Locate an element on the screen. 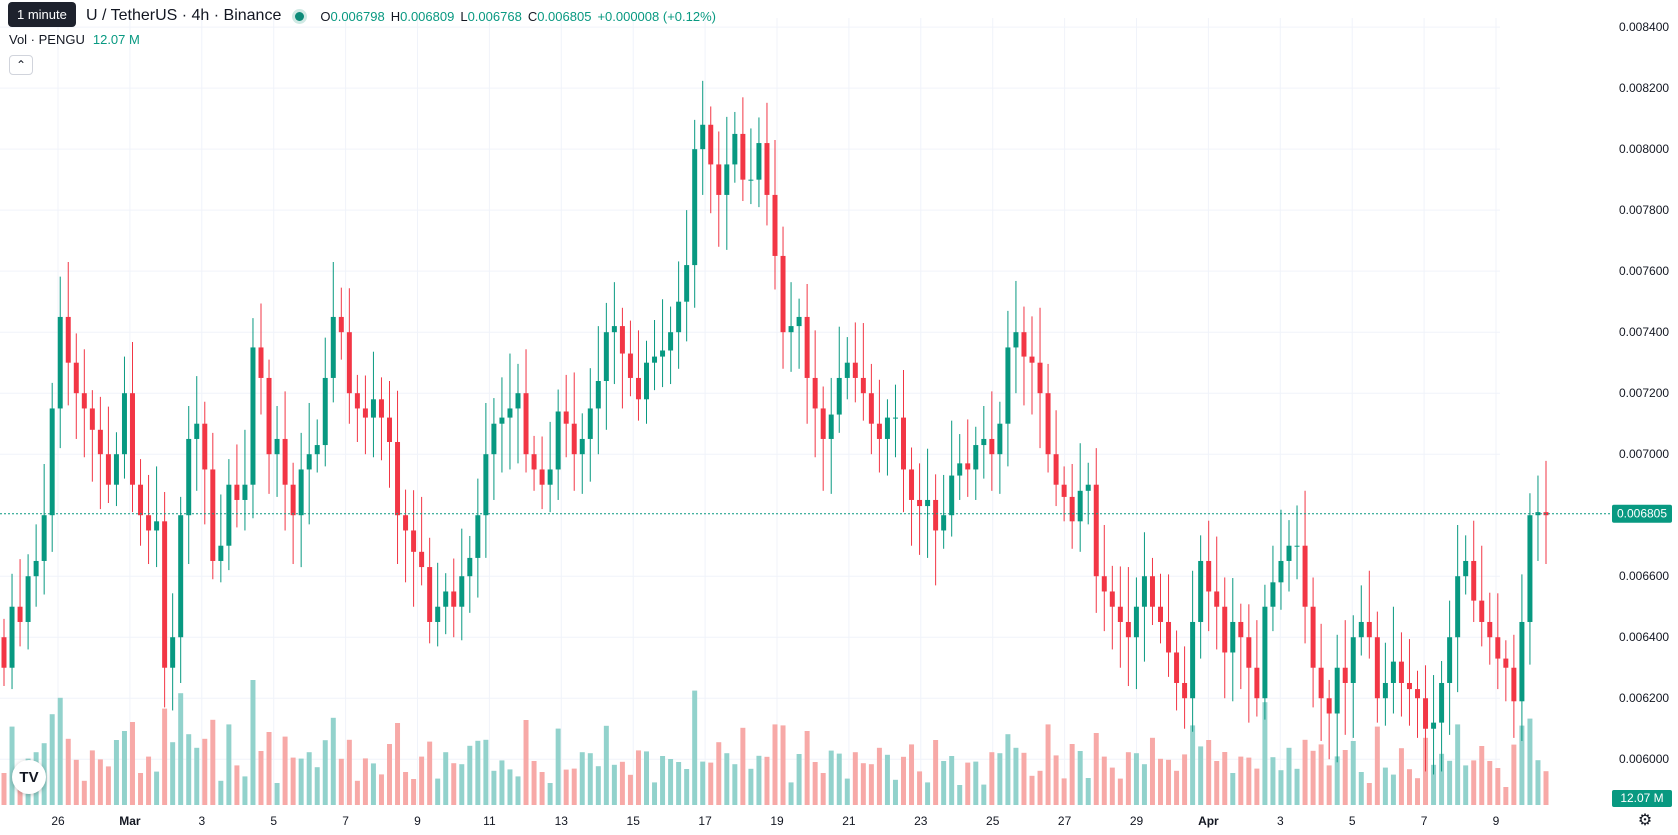  price-tick-label: 0.008400 is located at coordinates (1644, 27).